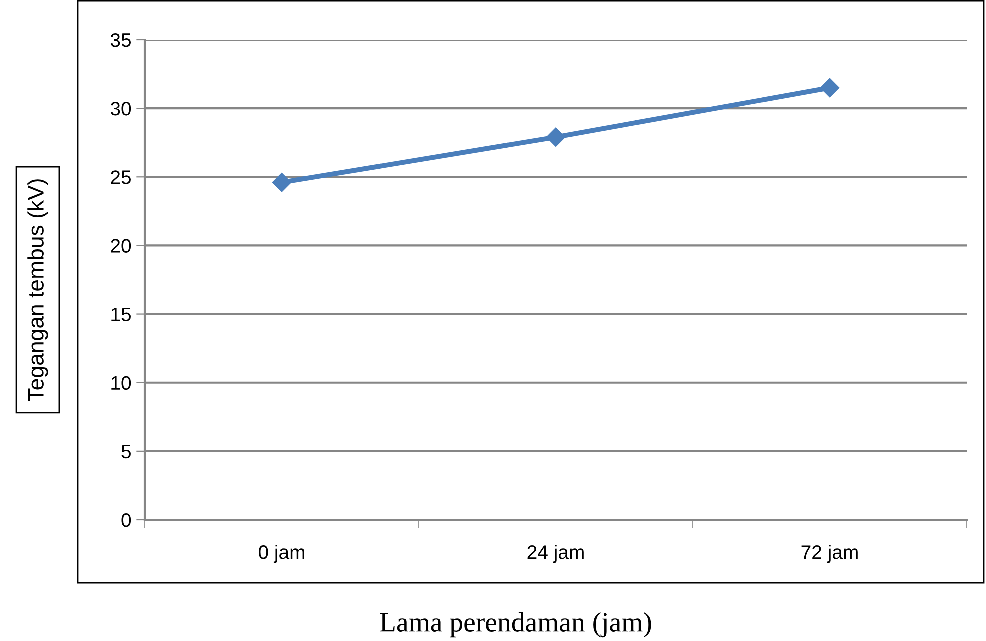 This screenshot has width=986, height=641. I want to click on x-tick-label: 0 jam, so click(281, 554).